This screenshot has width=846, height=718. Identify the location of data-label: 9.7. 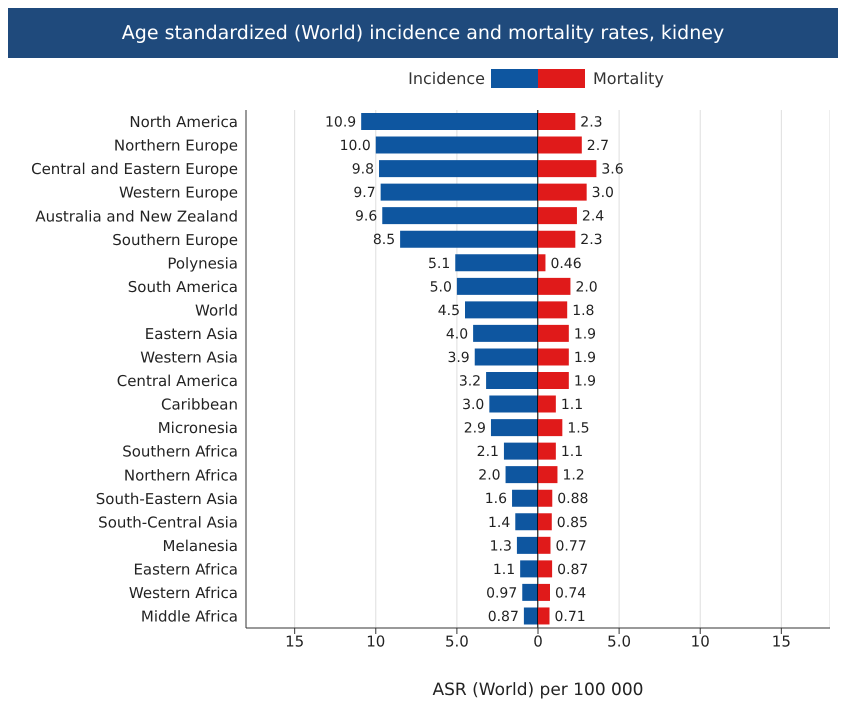
(364, 193).